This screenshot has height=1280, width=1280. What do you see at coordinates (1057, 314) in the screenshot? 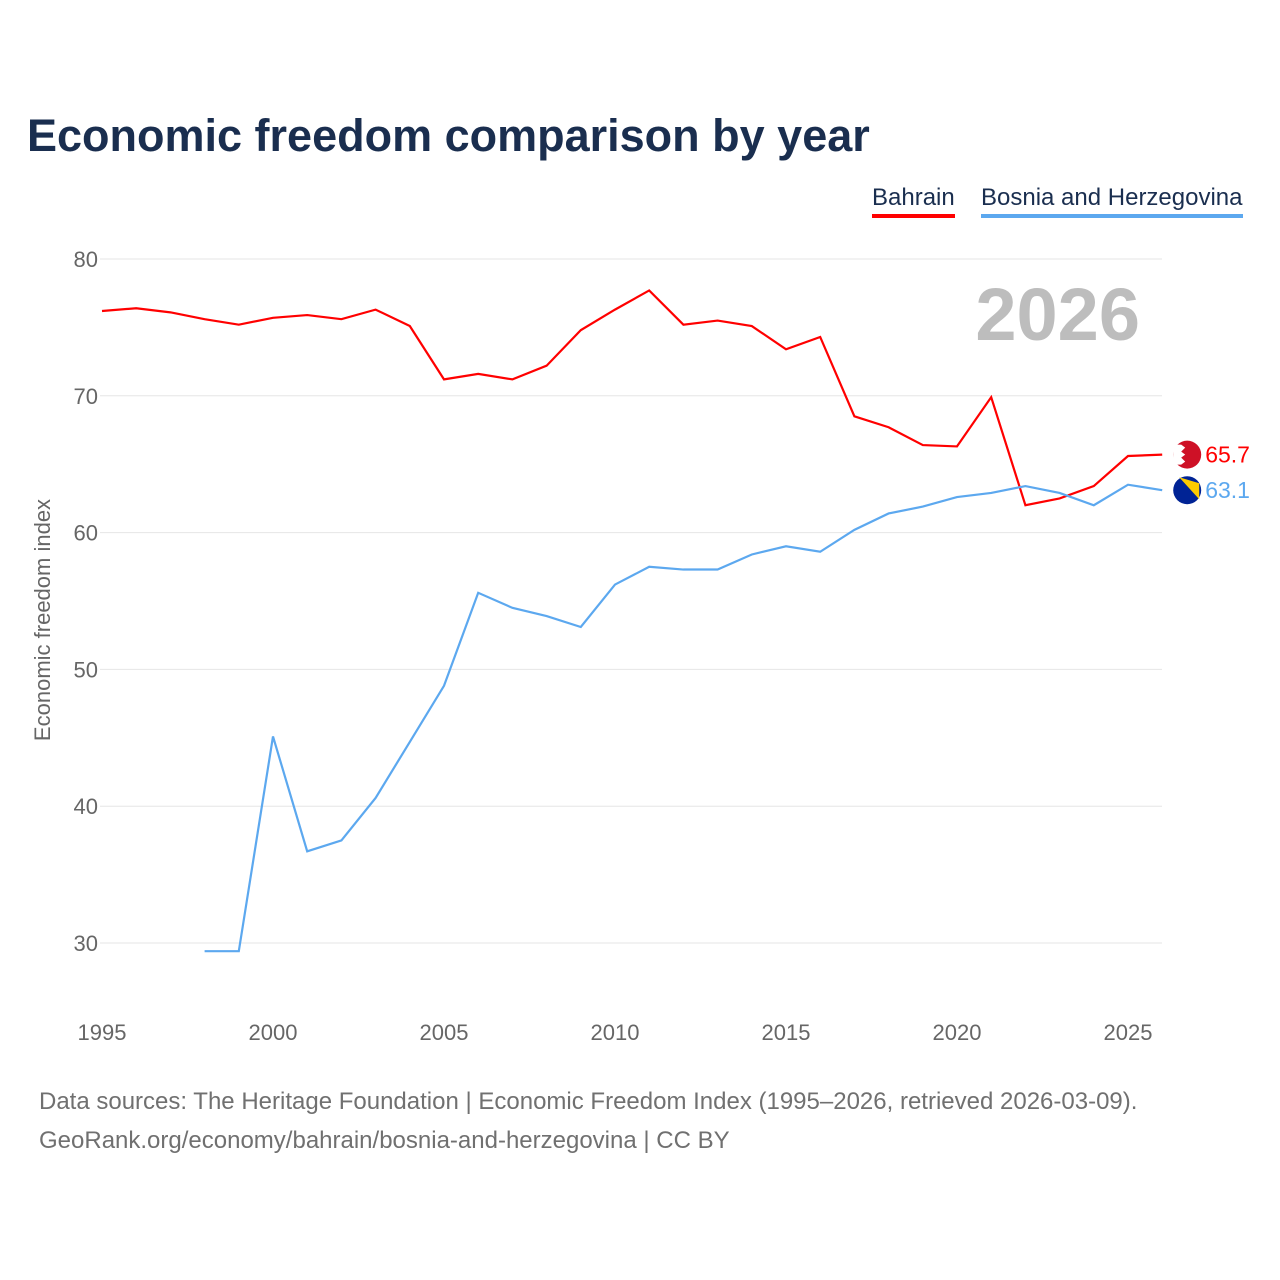
I see `year-annotation: 2026` at bounding box center [1057, 314].